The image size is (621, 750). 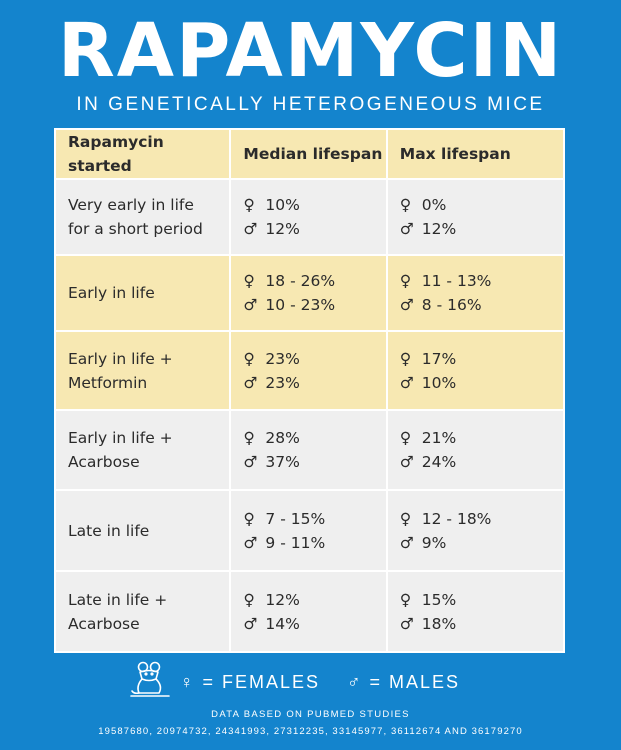 What do you see at coordinates (150, 679) in the screenshot?
I see `mouse-icon` at bounding box center [150, 679].